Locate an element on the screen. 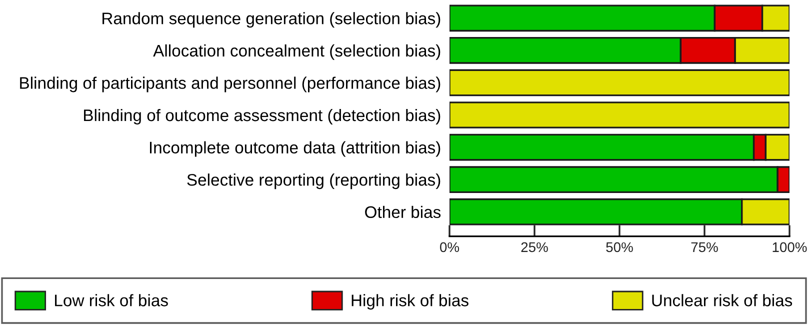  x-tick-label: 75% is located at coordinates (704, 247).